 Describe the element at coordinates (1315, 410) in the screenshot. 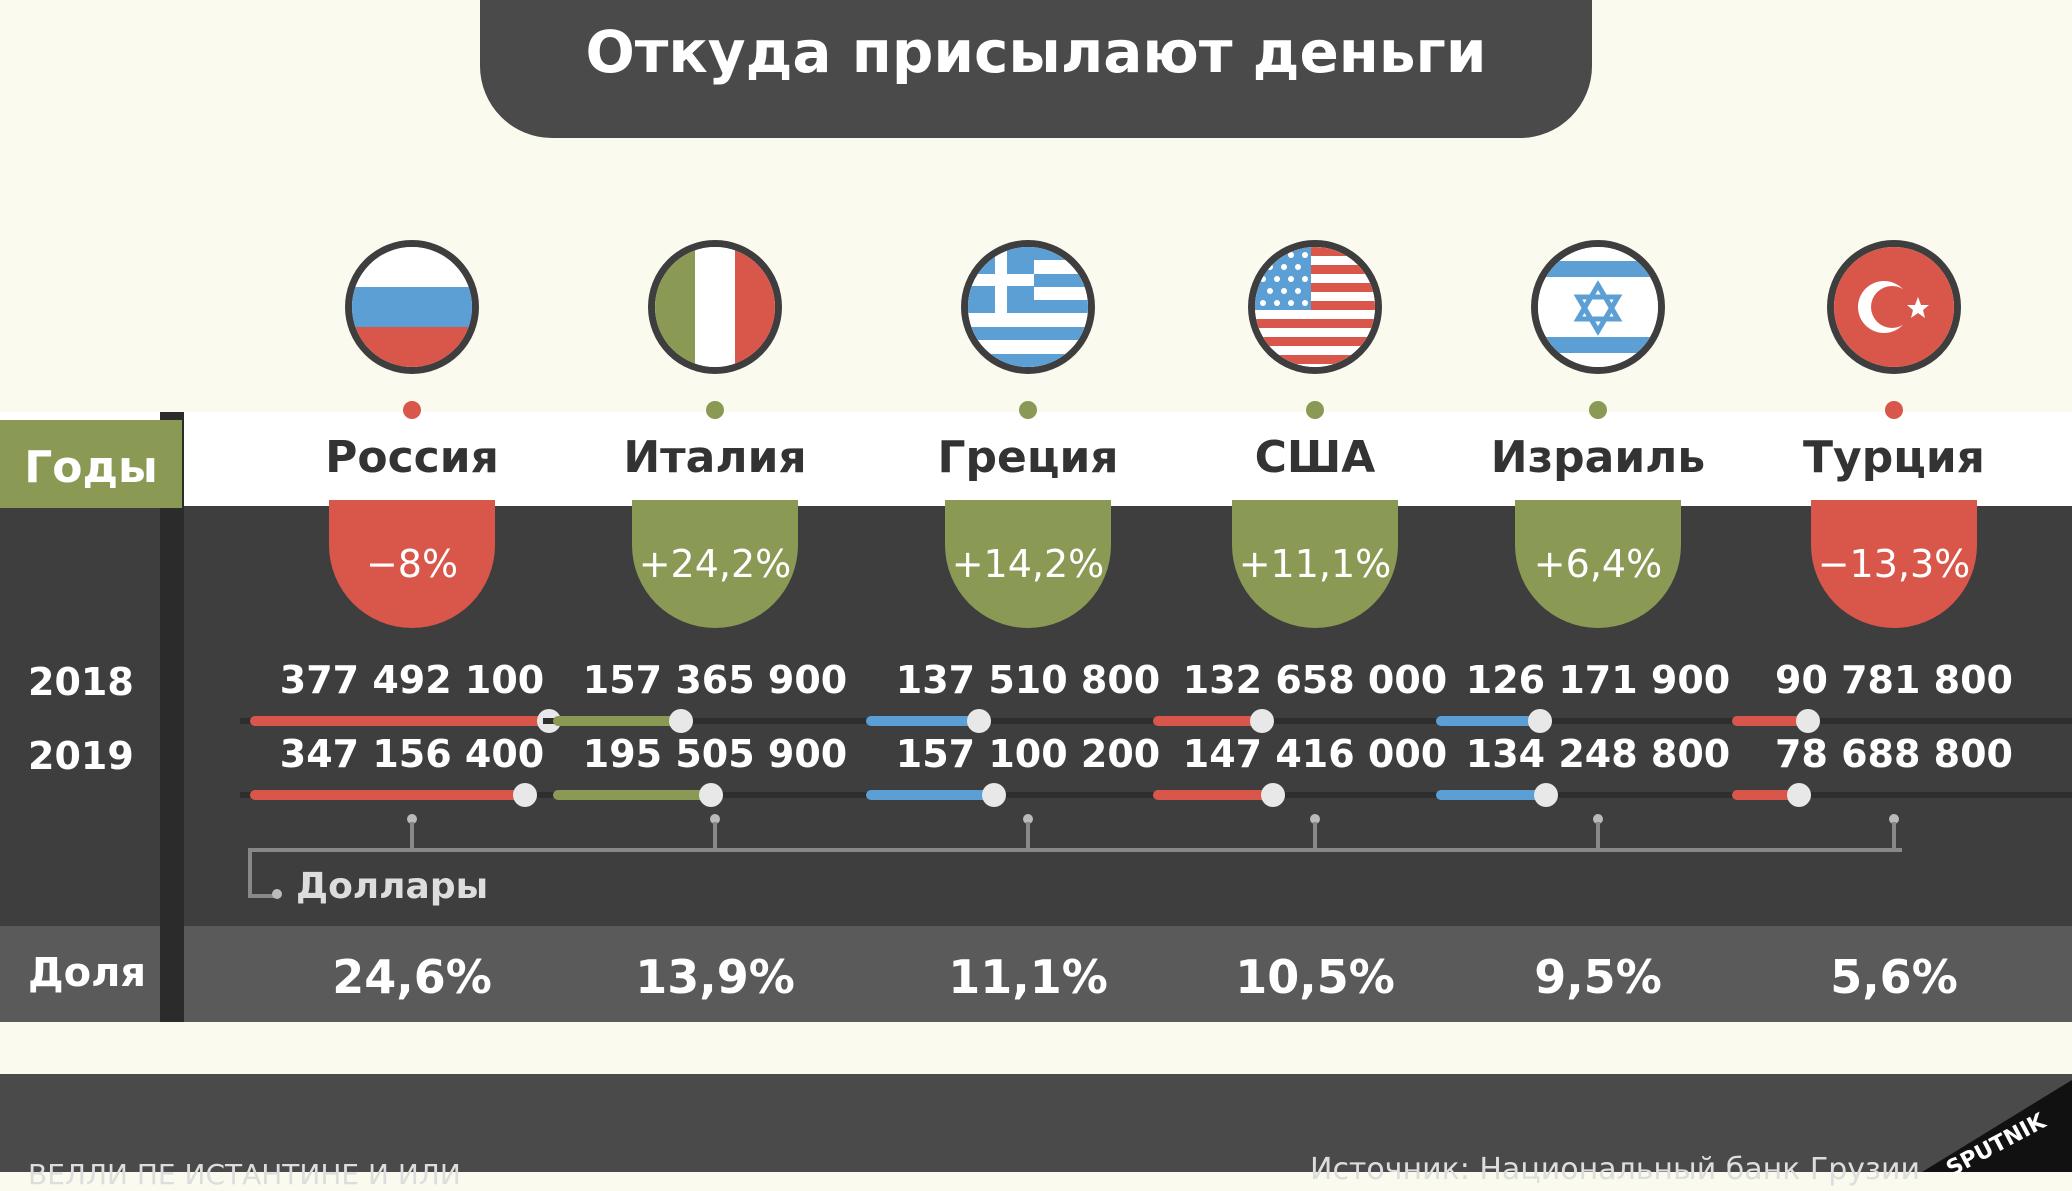

I see `usa-indicator-dot` at that location.